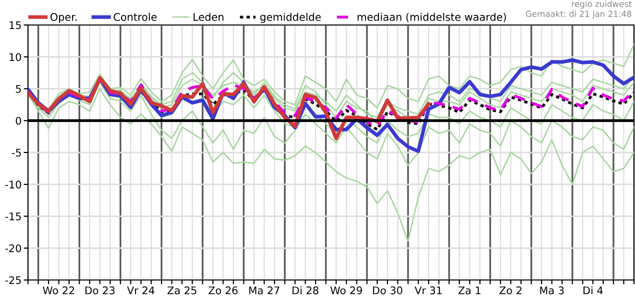  I want to click on x-tick-label: Wo 22, so click(58, 290).